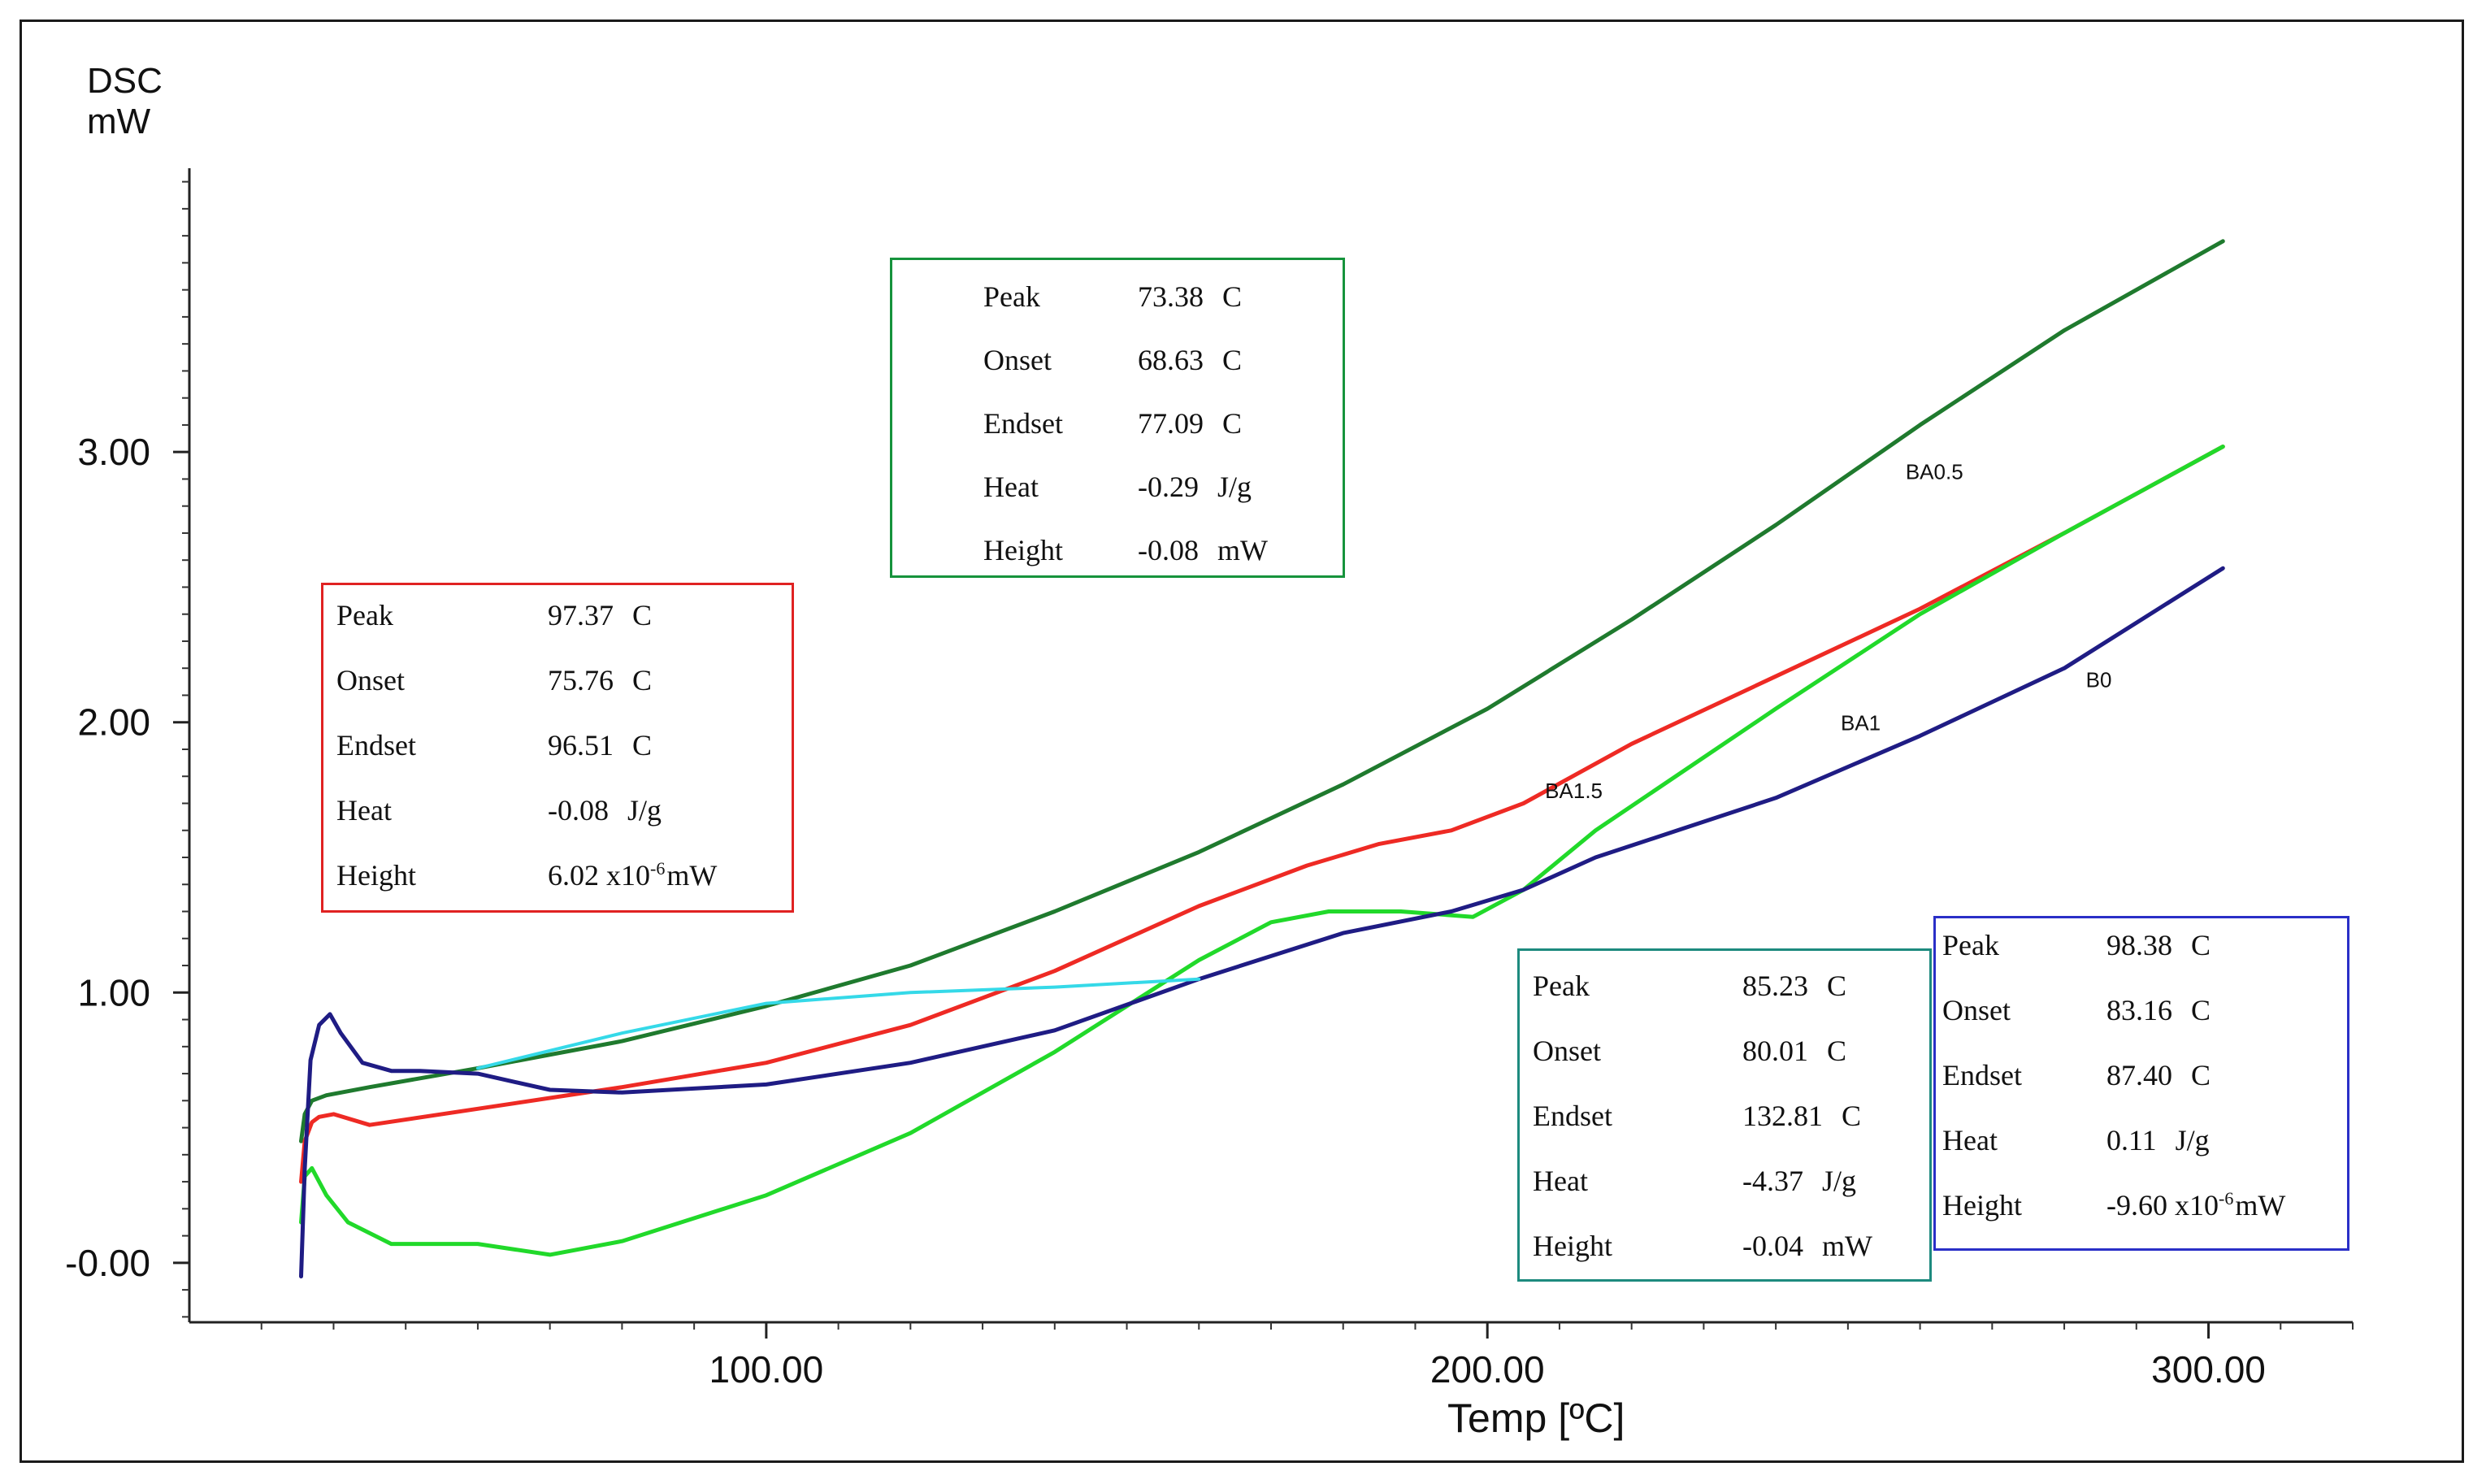 The height and width of the screenshot is (1484, 2486). I want to click on annotation-number: -4.37, so click(1773, 1181).